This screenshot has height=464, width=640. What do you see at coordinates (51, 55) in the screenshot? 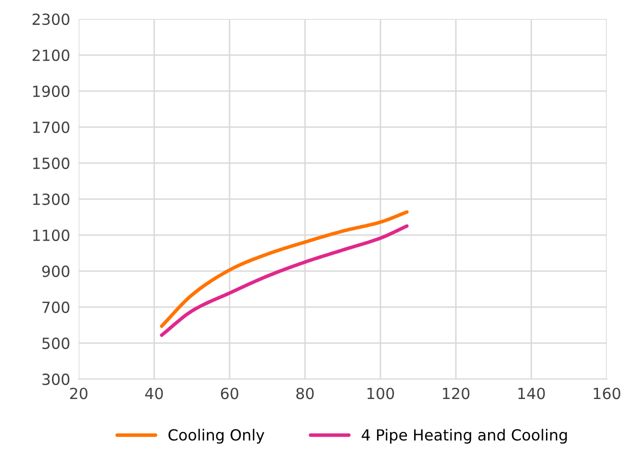
I see `y-tick-label: 2100` at bounding box center [51, 55].